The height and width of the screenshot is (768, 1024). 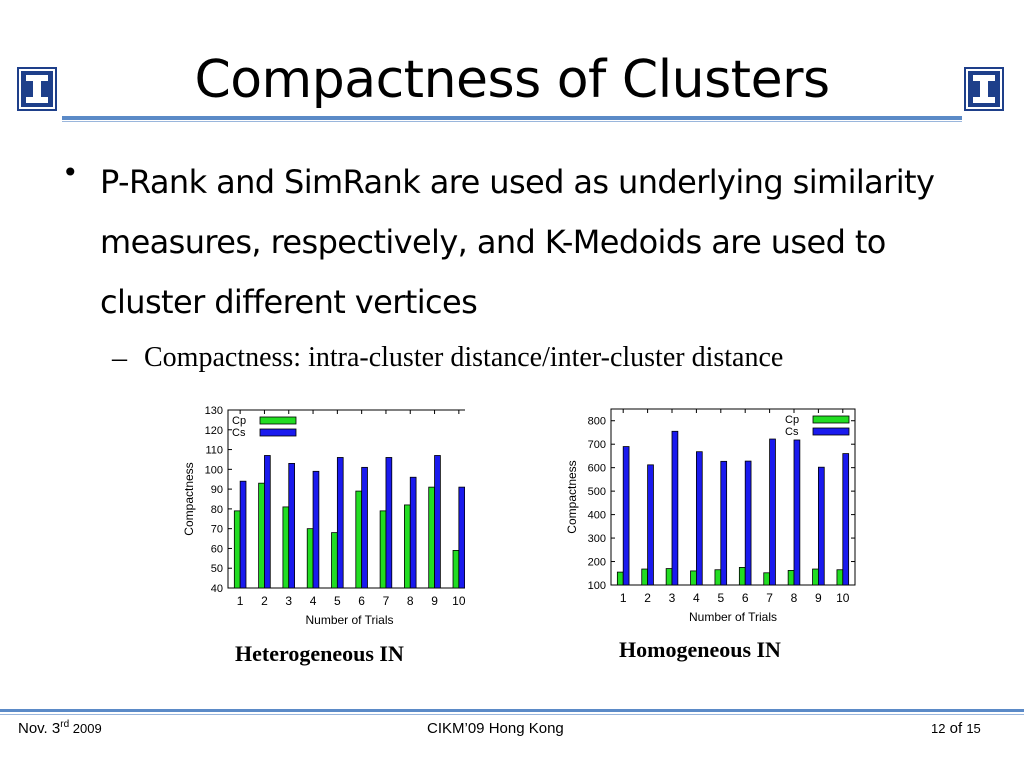 I want to click on y-tick-label: 700, so click(x=597, y=445).